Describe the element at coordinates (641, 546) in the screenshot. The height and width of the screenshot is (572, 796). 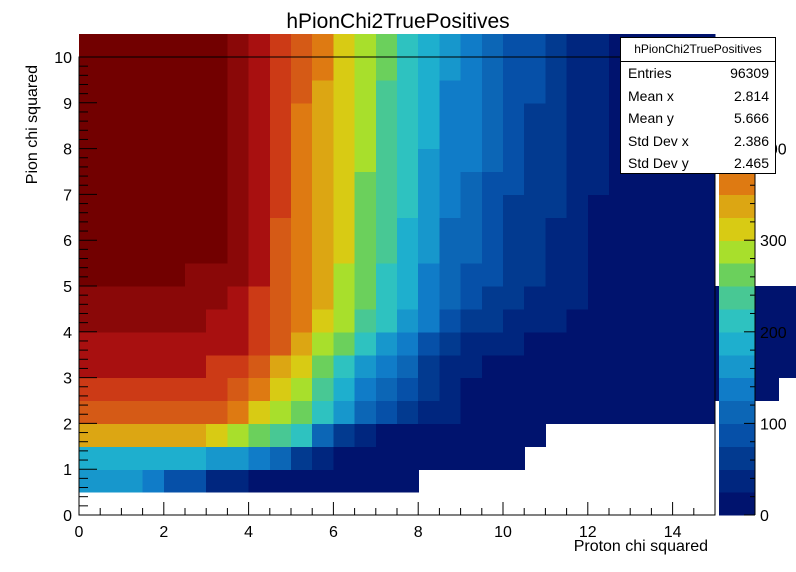
I see `x-axis-label: Proton chi squared` at that location.